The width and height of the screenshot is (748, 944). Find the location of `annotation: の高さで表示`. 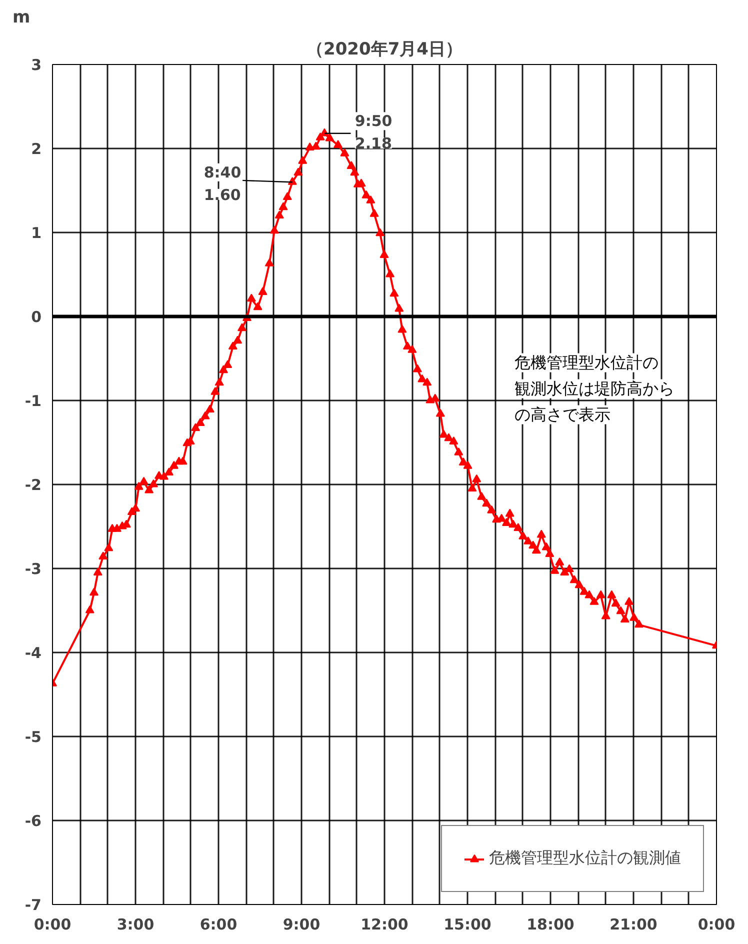

annotation: の高さで表示 is located at coordinates (562, 414).